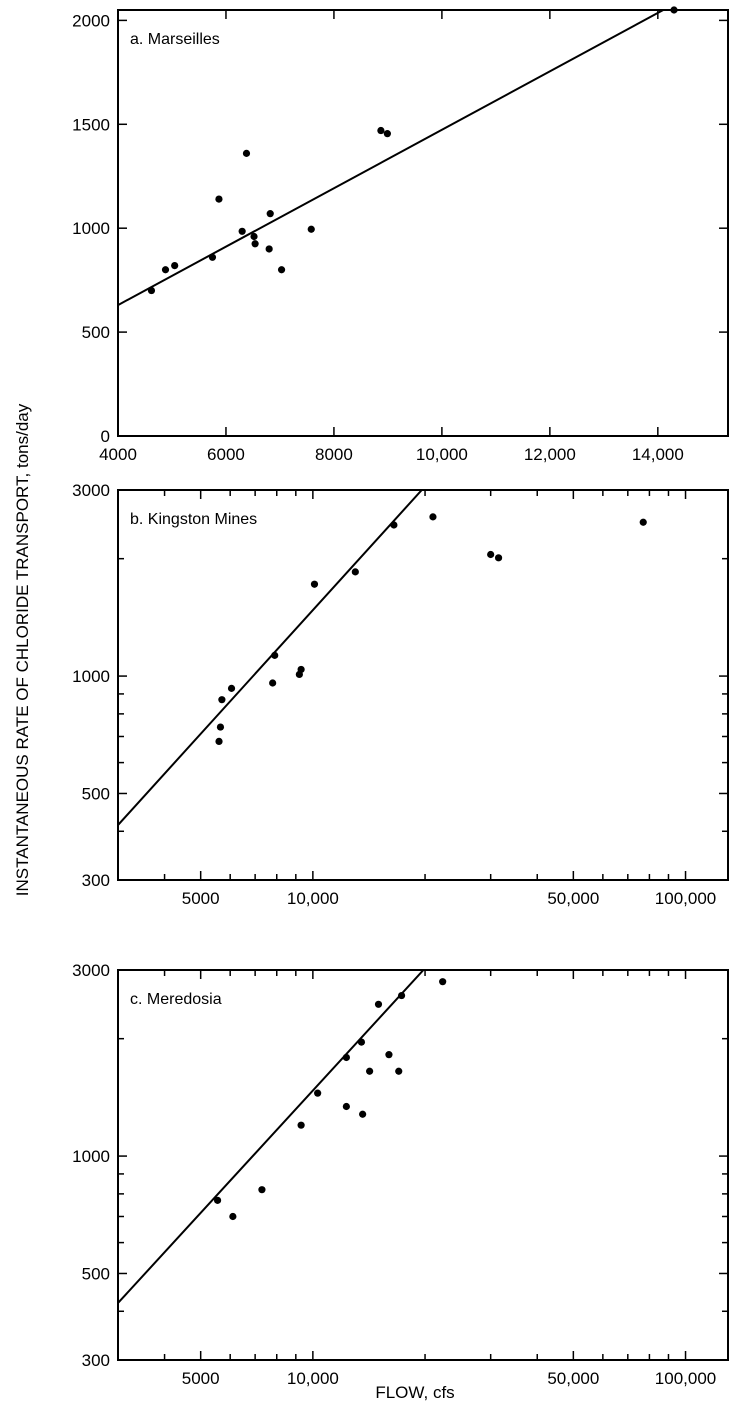  What do you see at coordinates (175, 39) in the screenshot?
I see `panel-title: a. Marseilles` at bounding box center [175, 39].